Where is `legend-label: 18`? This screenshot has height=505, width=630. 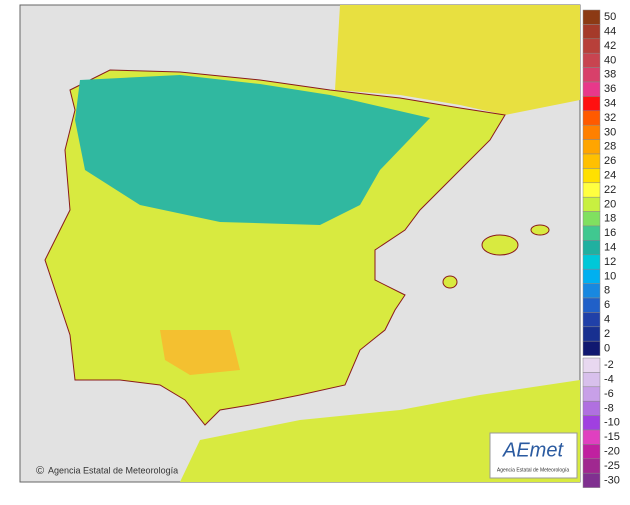 legend-label: 18 is located at coordinates (610, 219).